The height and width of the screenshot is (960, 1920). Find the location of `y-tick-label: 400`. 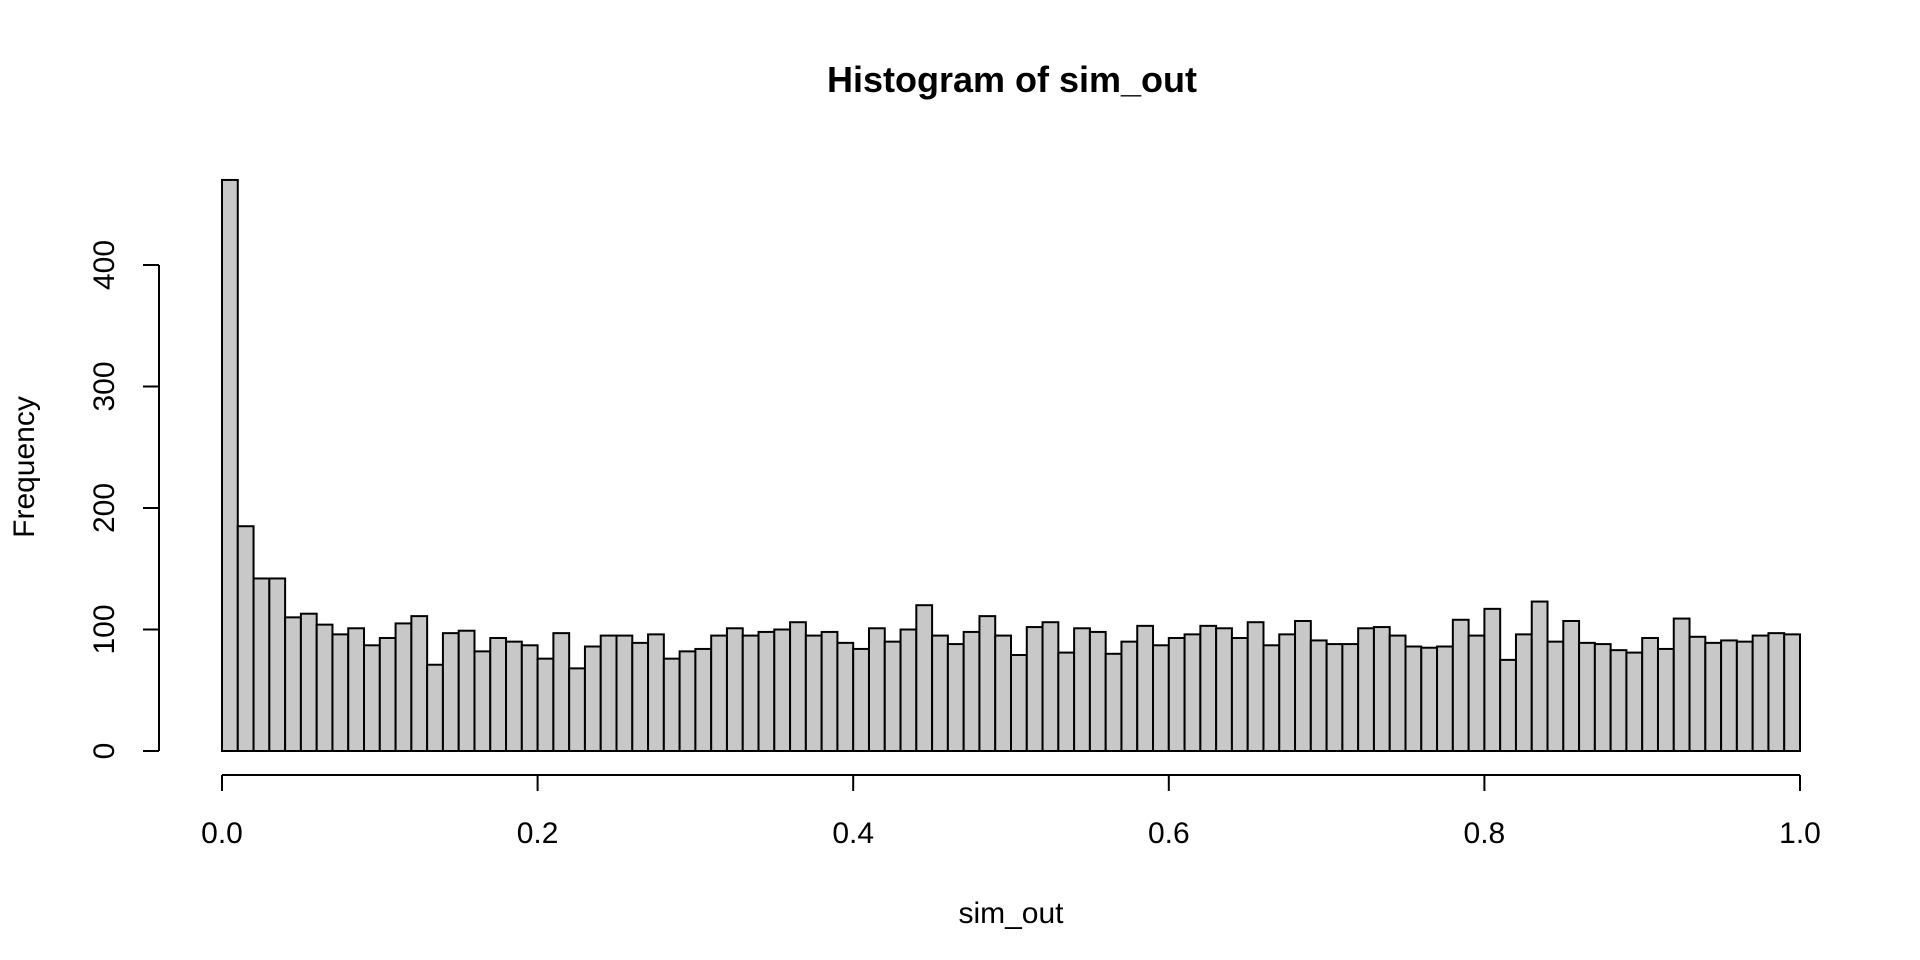

y-tick-label: 400 is located at coordinates (104, 265).